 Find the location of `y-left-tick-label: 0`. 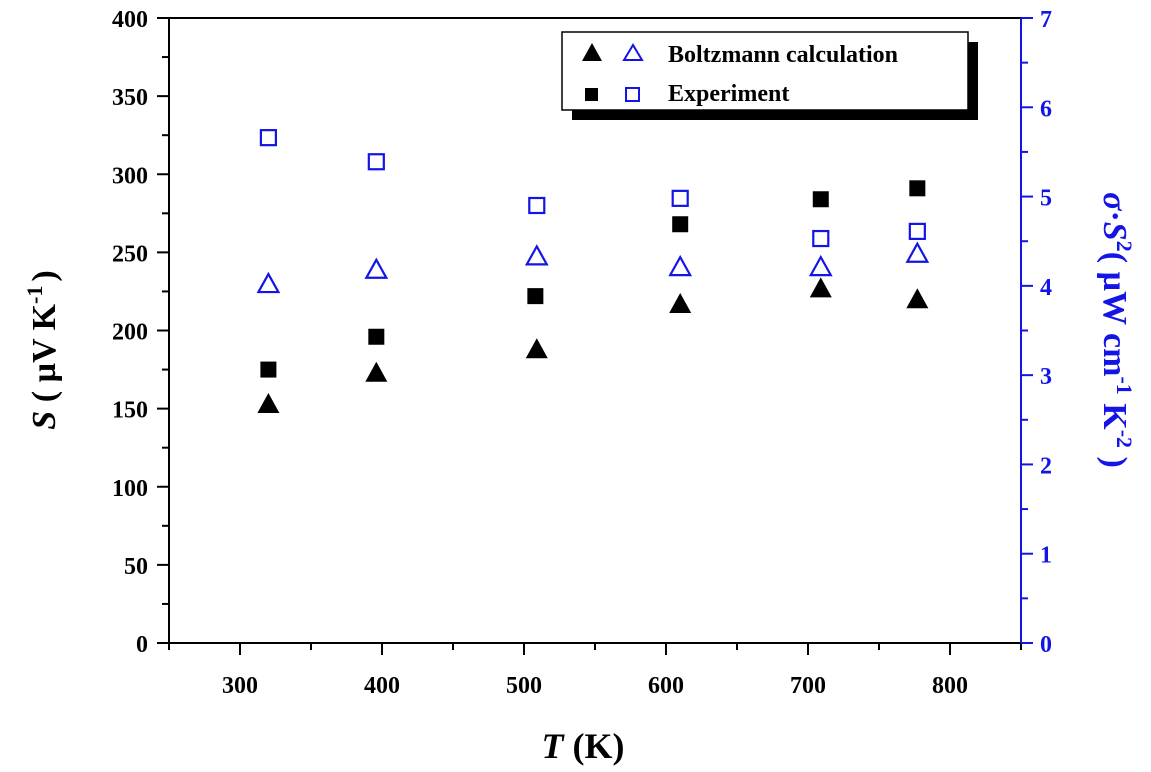

y-left-tick-label: 0 is located at coordinates (142, 645).